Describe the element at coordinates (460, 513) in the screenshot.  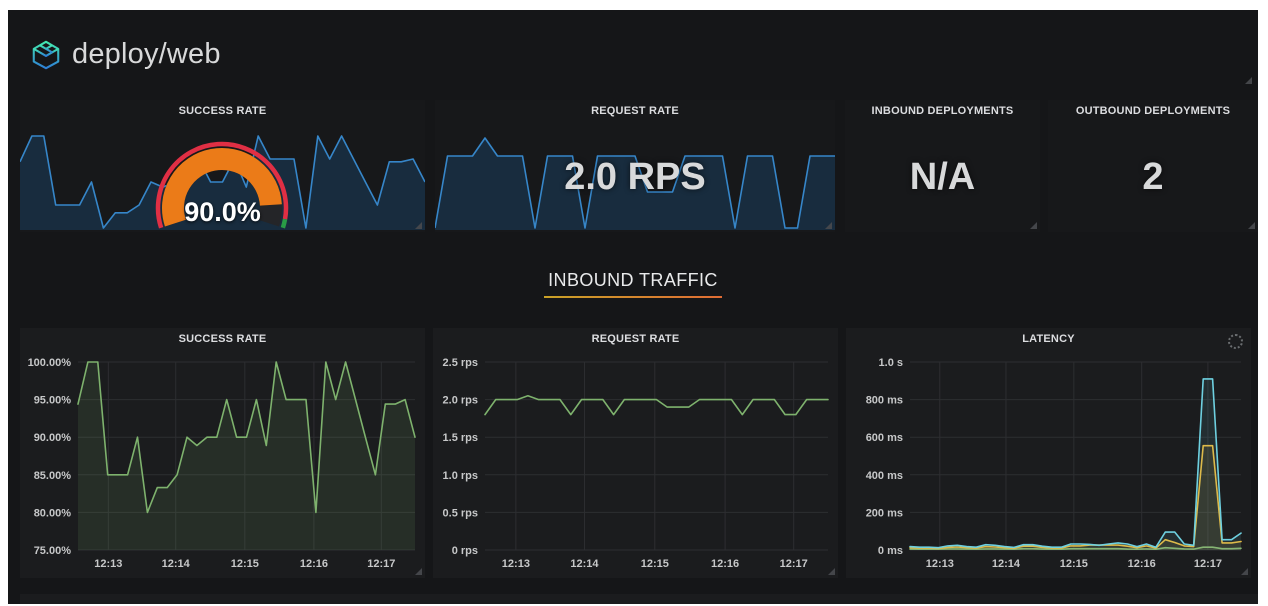
I see `y-tick-label: 0.5 rps` at that location.